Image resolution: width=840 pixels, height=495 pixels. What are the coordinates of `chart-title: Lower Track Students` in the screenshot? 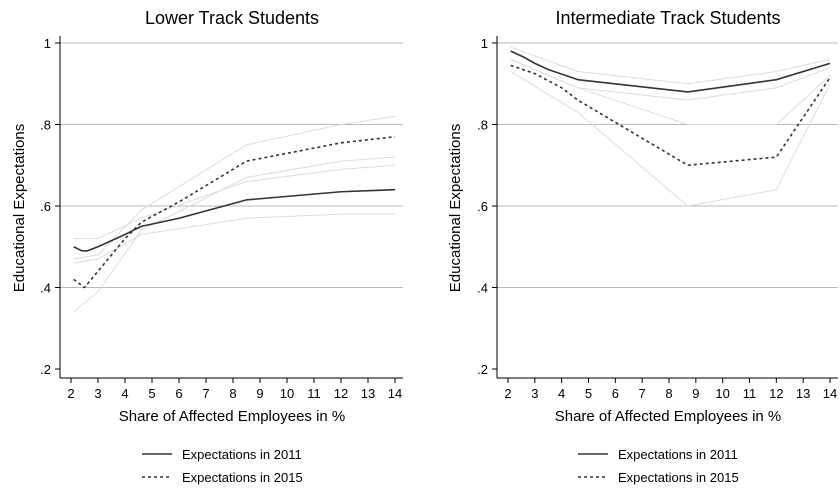 It's located at (232, 18).